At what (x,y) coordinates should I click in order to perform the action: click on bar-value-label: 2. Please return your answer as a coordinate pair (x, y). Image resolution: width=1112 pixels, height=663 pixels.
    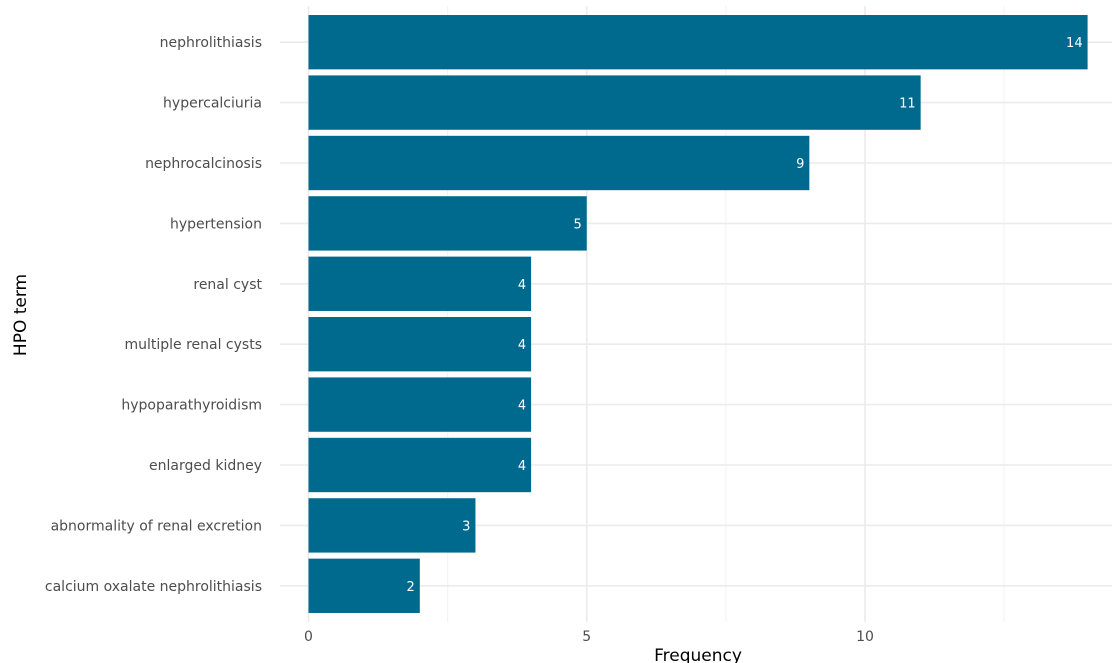
    Looking at the image, I should click on (411, 587).